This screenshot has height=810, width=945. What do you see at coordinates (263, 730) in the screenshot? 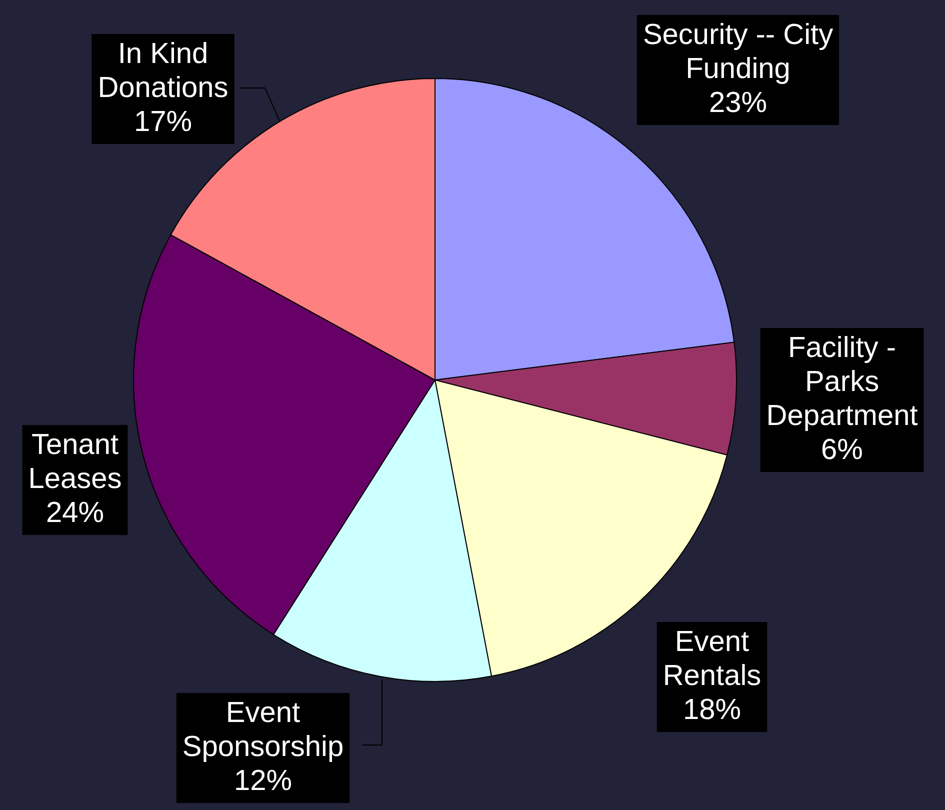
I see `slice-label: Event Sponsorship` at bounding box center [263, 730].